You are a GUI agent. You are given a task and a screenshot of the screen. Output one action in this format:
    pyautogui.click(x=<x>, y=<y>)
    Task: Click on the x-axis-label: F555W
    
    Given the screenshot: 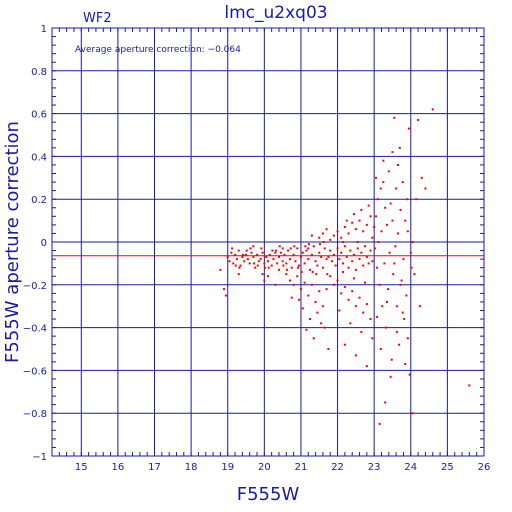 What is the action you would take?
    pyautogui.click(x=268, y=494)
    